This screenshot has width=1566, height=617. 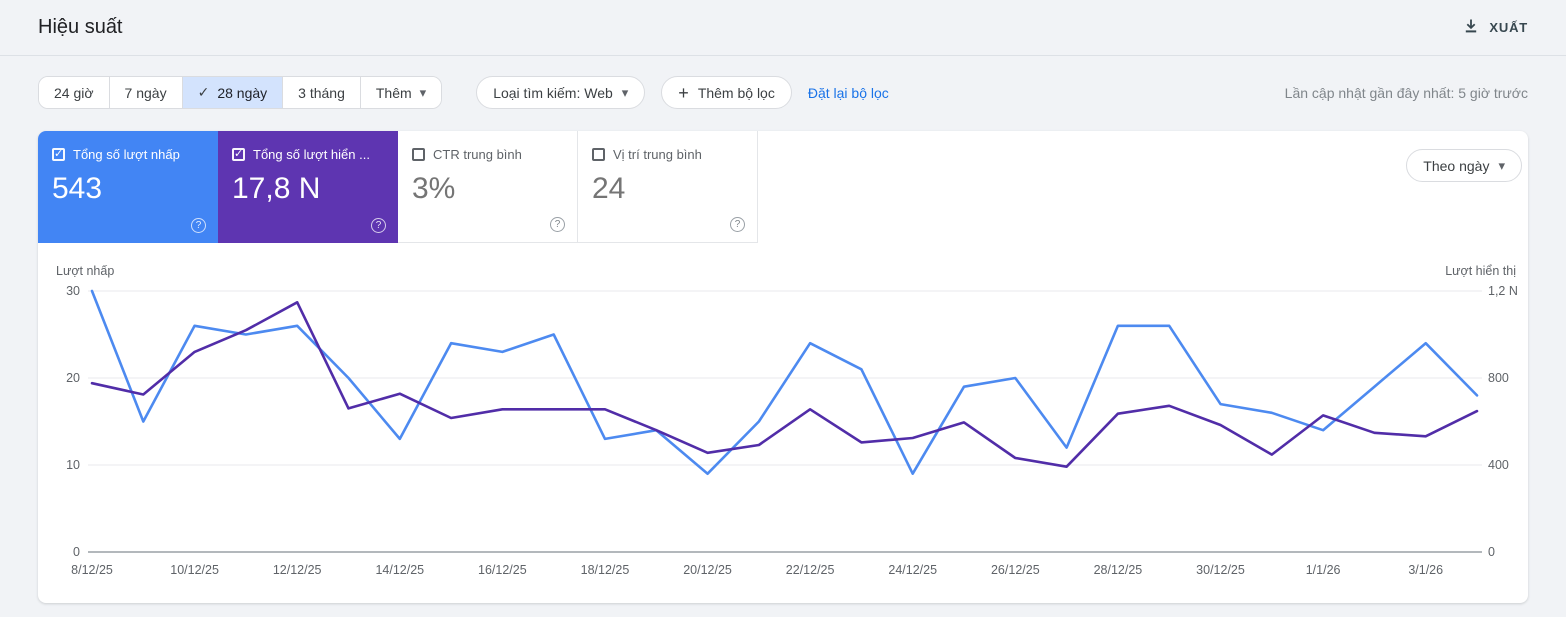 What do you see at coordinates (1456, 165) in the screenshot?
I see `group-by-label: Theo ngày` at bounding box center [1456, 165].